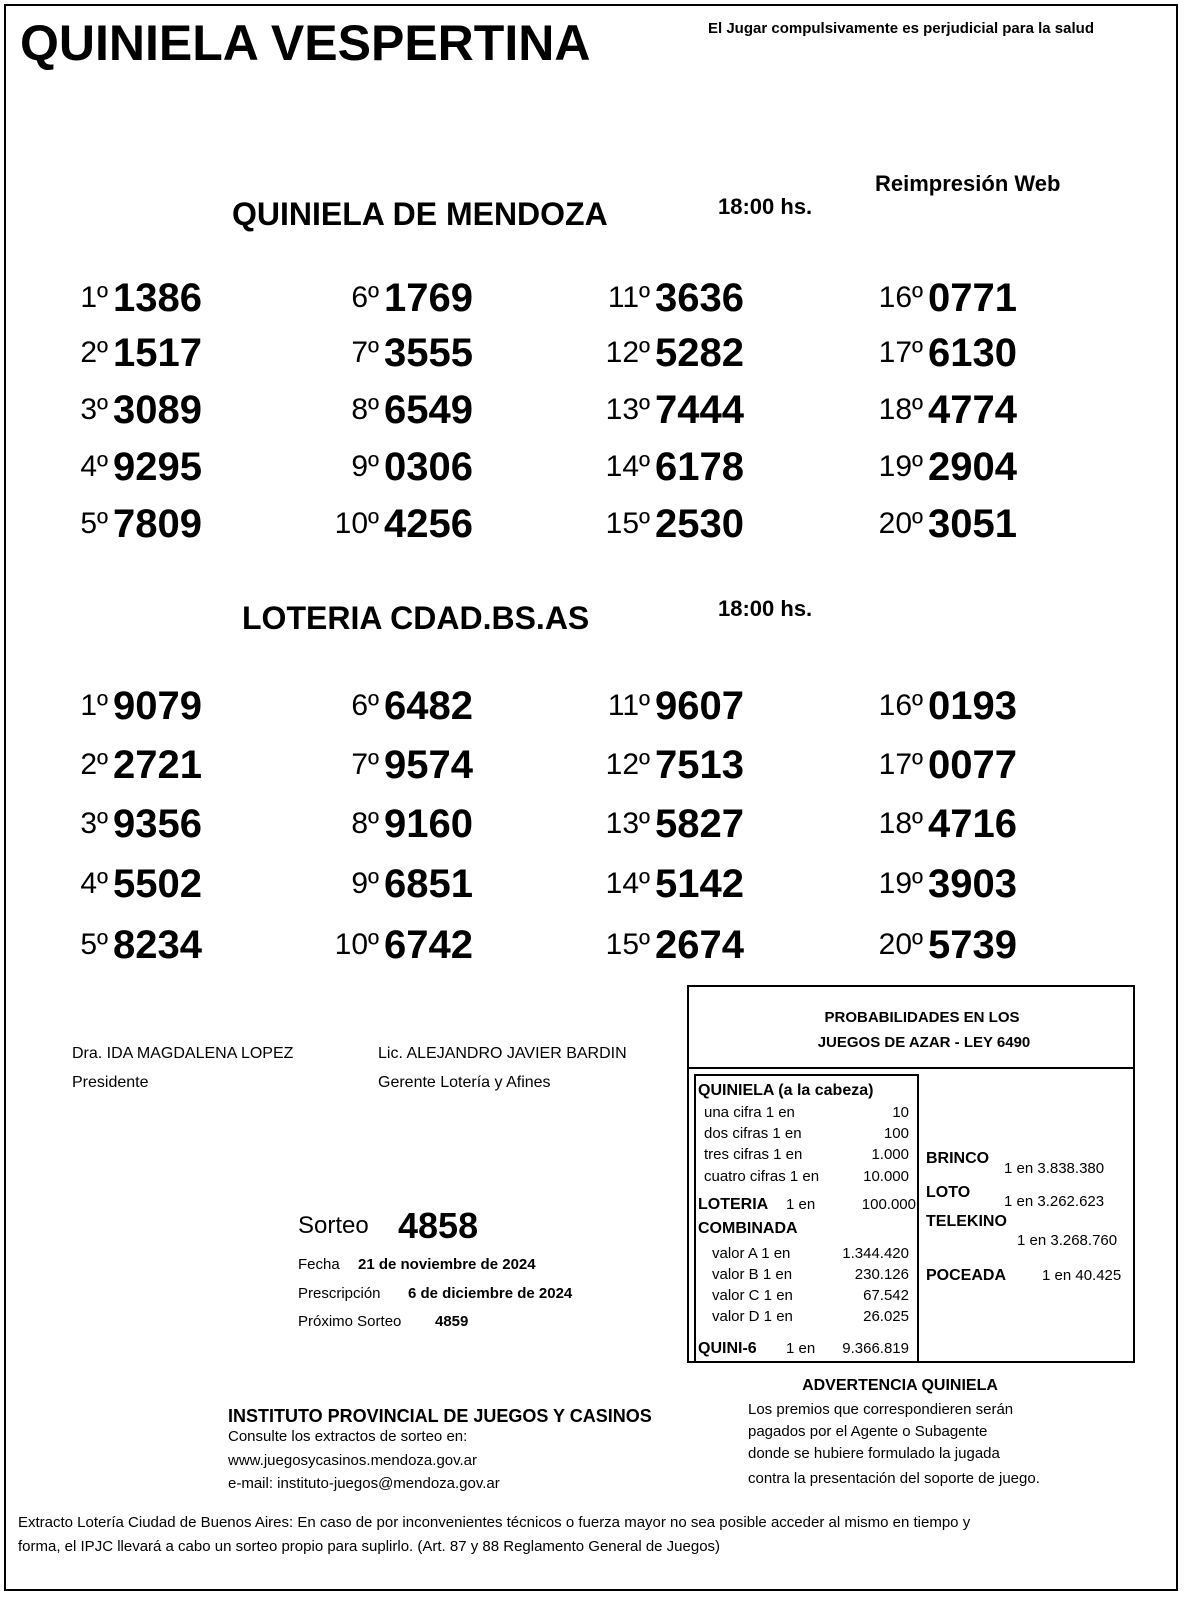  What do you see at coordinates (699, 945) in the screenshot?
I see `result-number: 2674` at bounding box center [699, 945].